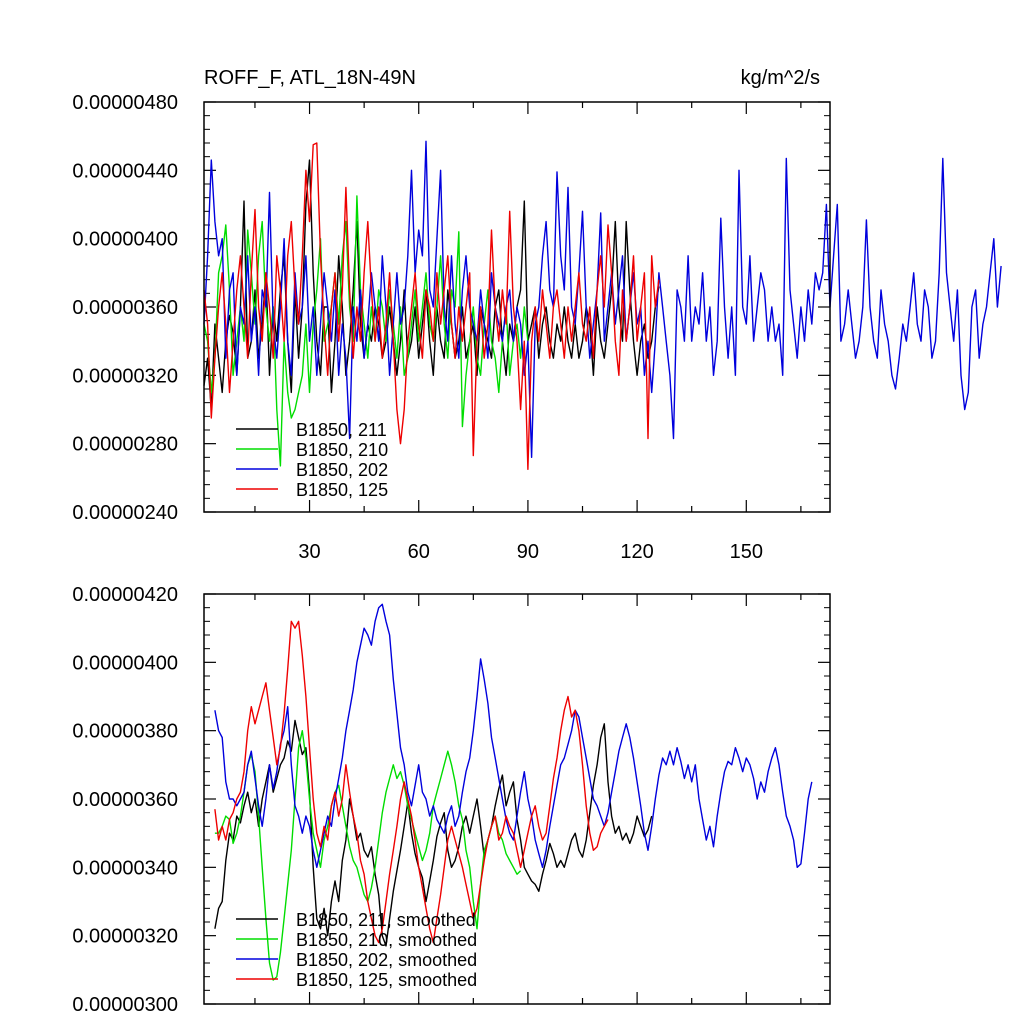 Image resolution: width=1024 pixels, height=1024 pixels. I want to click on y-tick-label: 0.00000440, so click(125, 171).